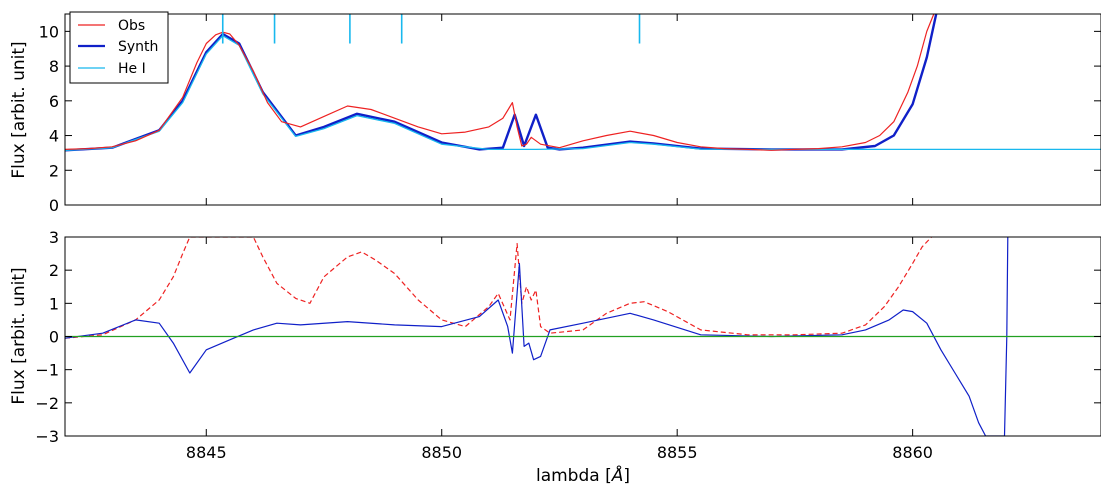  I want to click on bottom-y-tick-label: 1, so click(54, 303).